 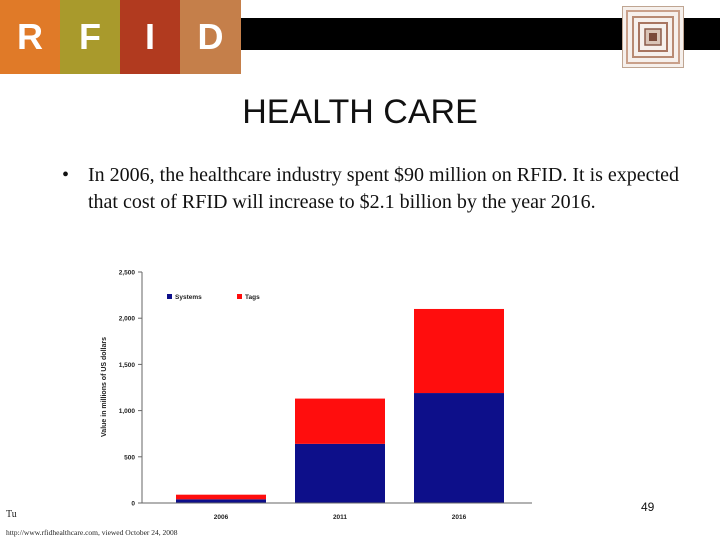 What do you see at coordinates (127, 273) in the screenshot?
I see `y-tick-label: 2,500` at bounding box center [127, 273].